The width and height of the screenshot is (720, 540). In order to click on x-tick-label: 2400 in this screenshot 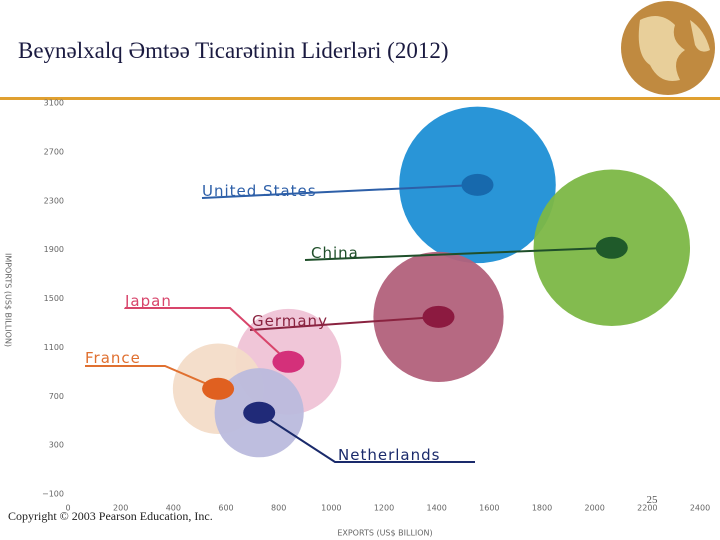, I will do `click(700, 508)`.